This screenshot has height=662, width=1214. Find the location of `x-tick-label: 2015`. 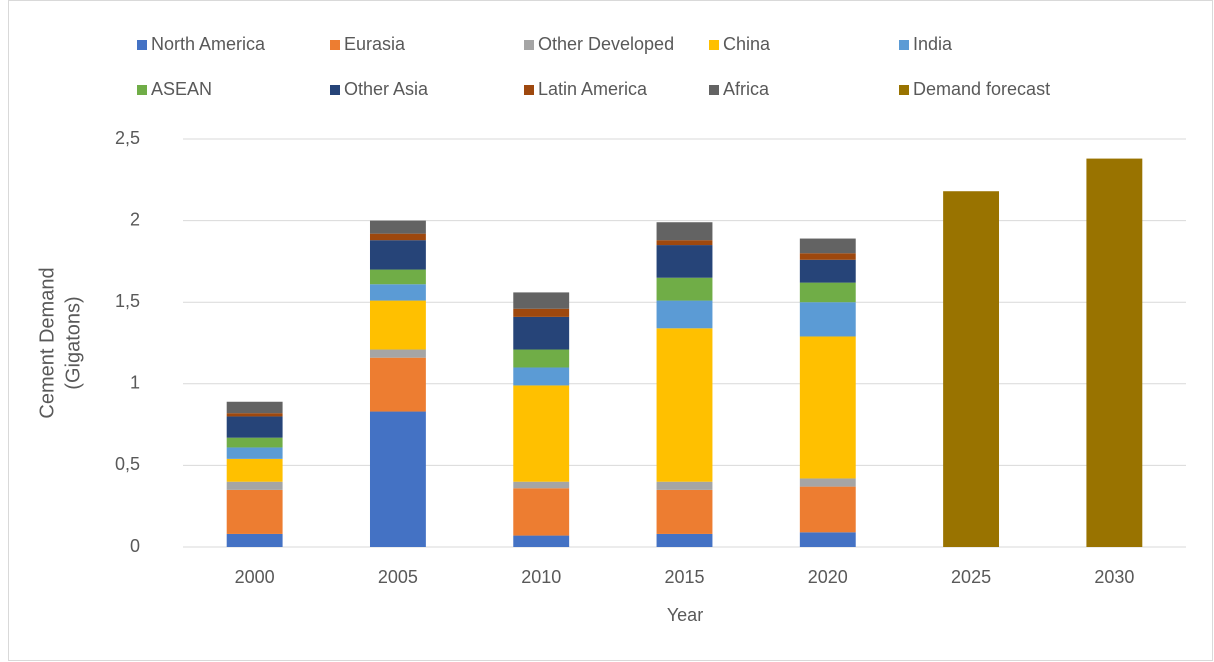

x-tick-label: 2015 is located at coordinates (684, 577).